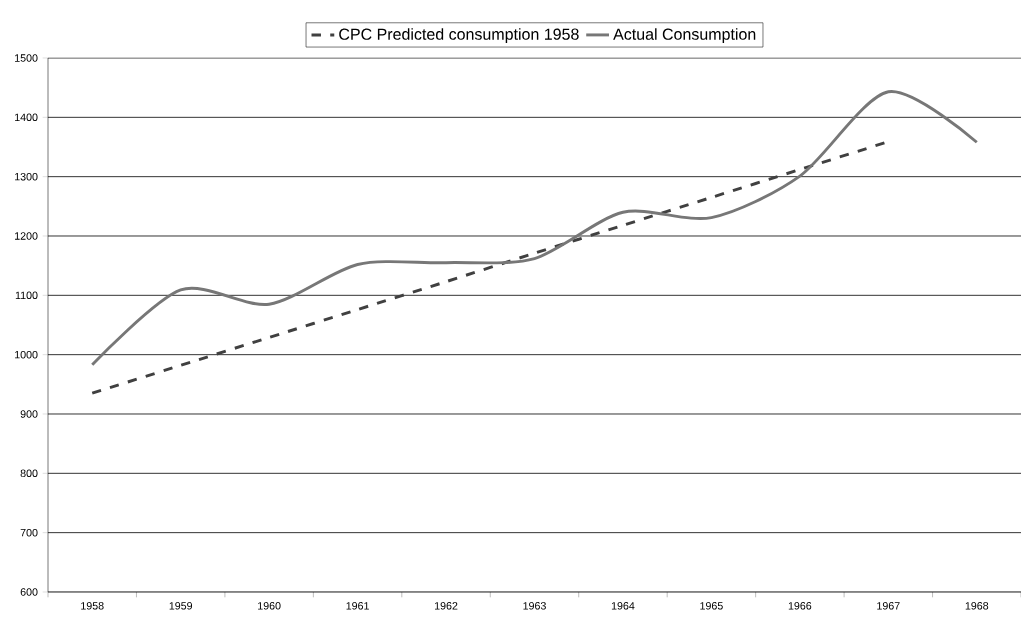  I want to click on x-tick-label: 1963, so click(534, 606).